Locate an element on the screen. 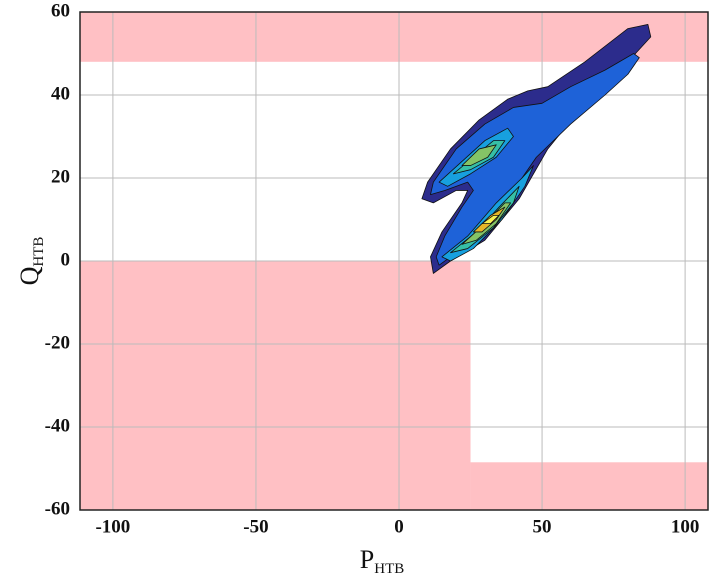  x-axis-label: PHTB is located at coordinates (382, 560).